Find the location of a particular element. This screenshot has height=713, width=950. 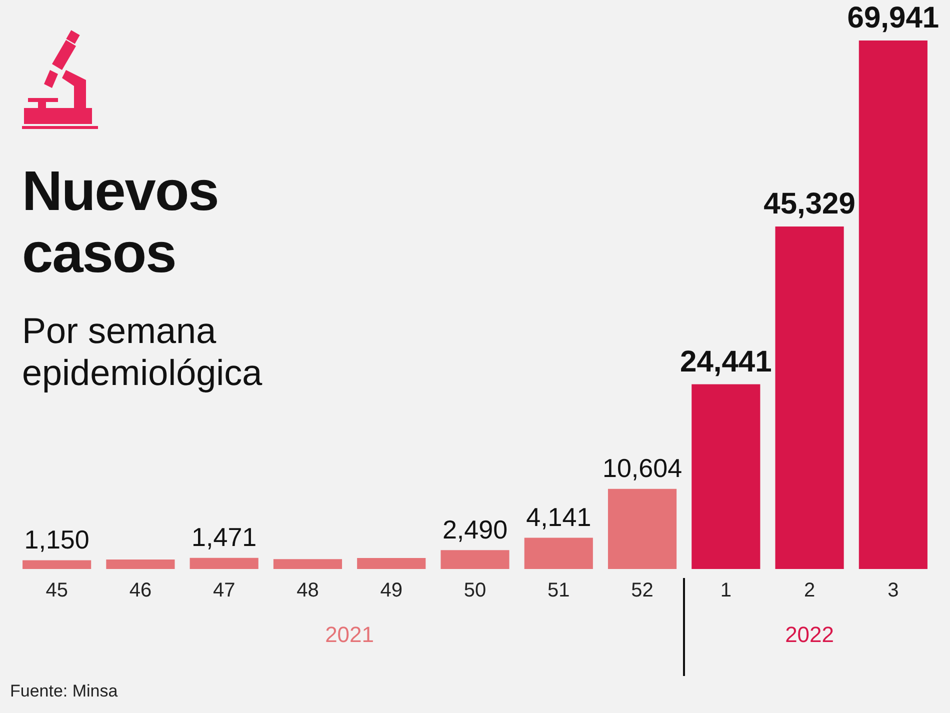

x-tick-label: 50 is located at coordinates (475, 591).